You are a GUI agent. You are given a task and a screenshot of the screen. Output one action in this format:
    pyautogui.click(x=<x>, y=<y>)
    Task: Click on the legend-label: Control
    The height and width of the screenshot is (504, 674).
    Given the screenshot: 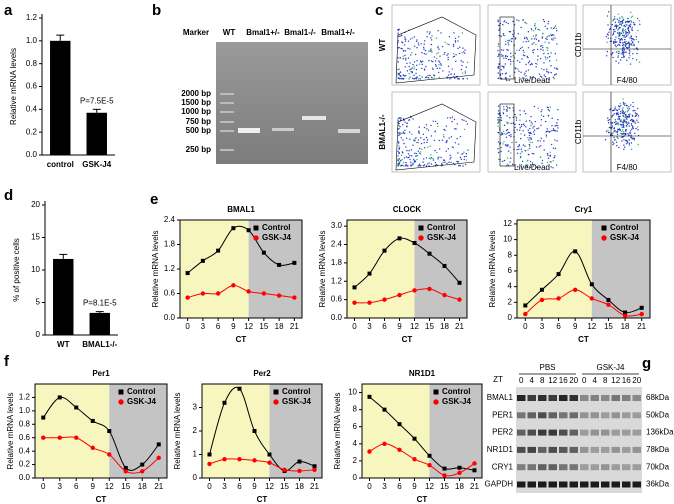 What is the action you would take?
    pyautogui.click(x=141, y=391)
    